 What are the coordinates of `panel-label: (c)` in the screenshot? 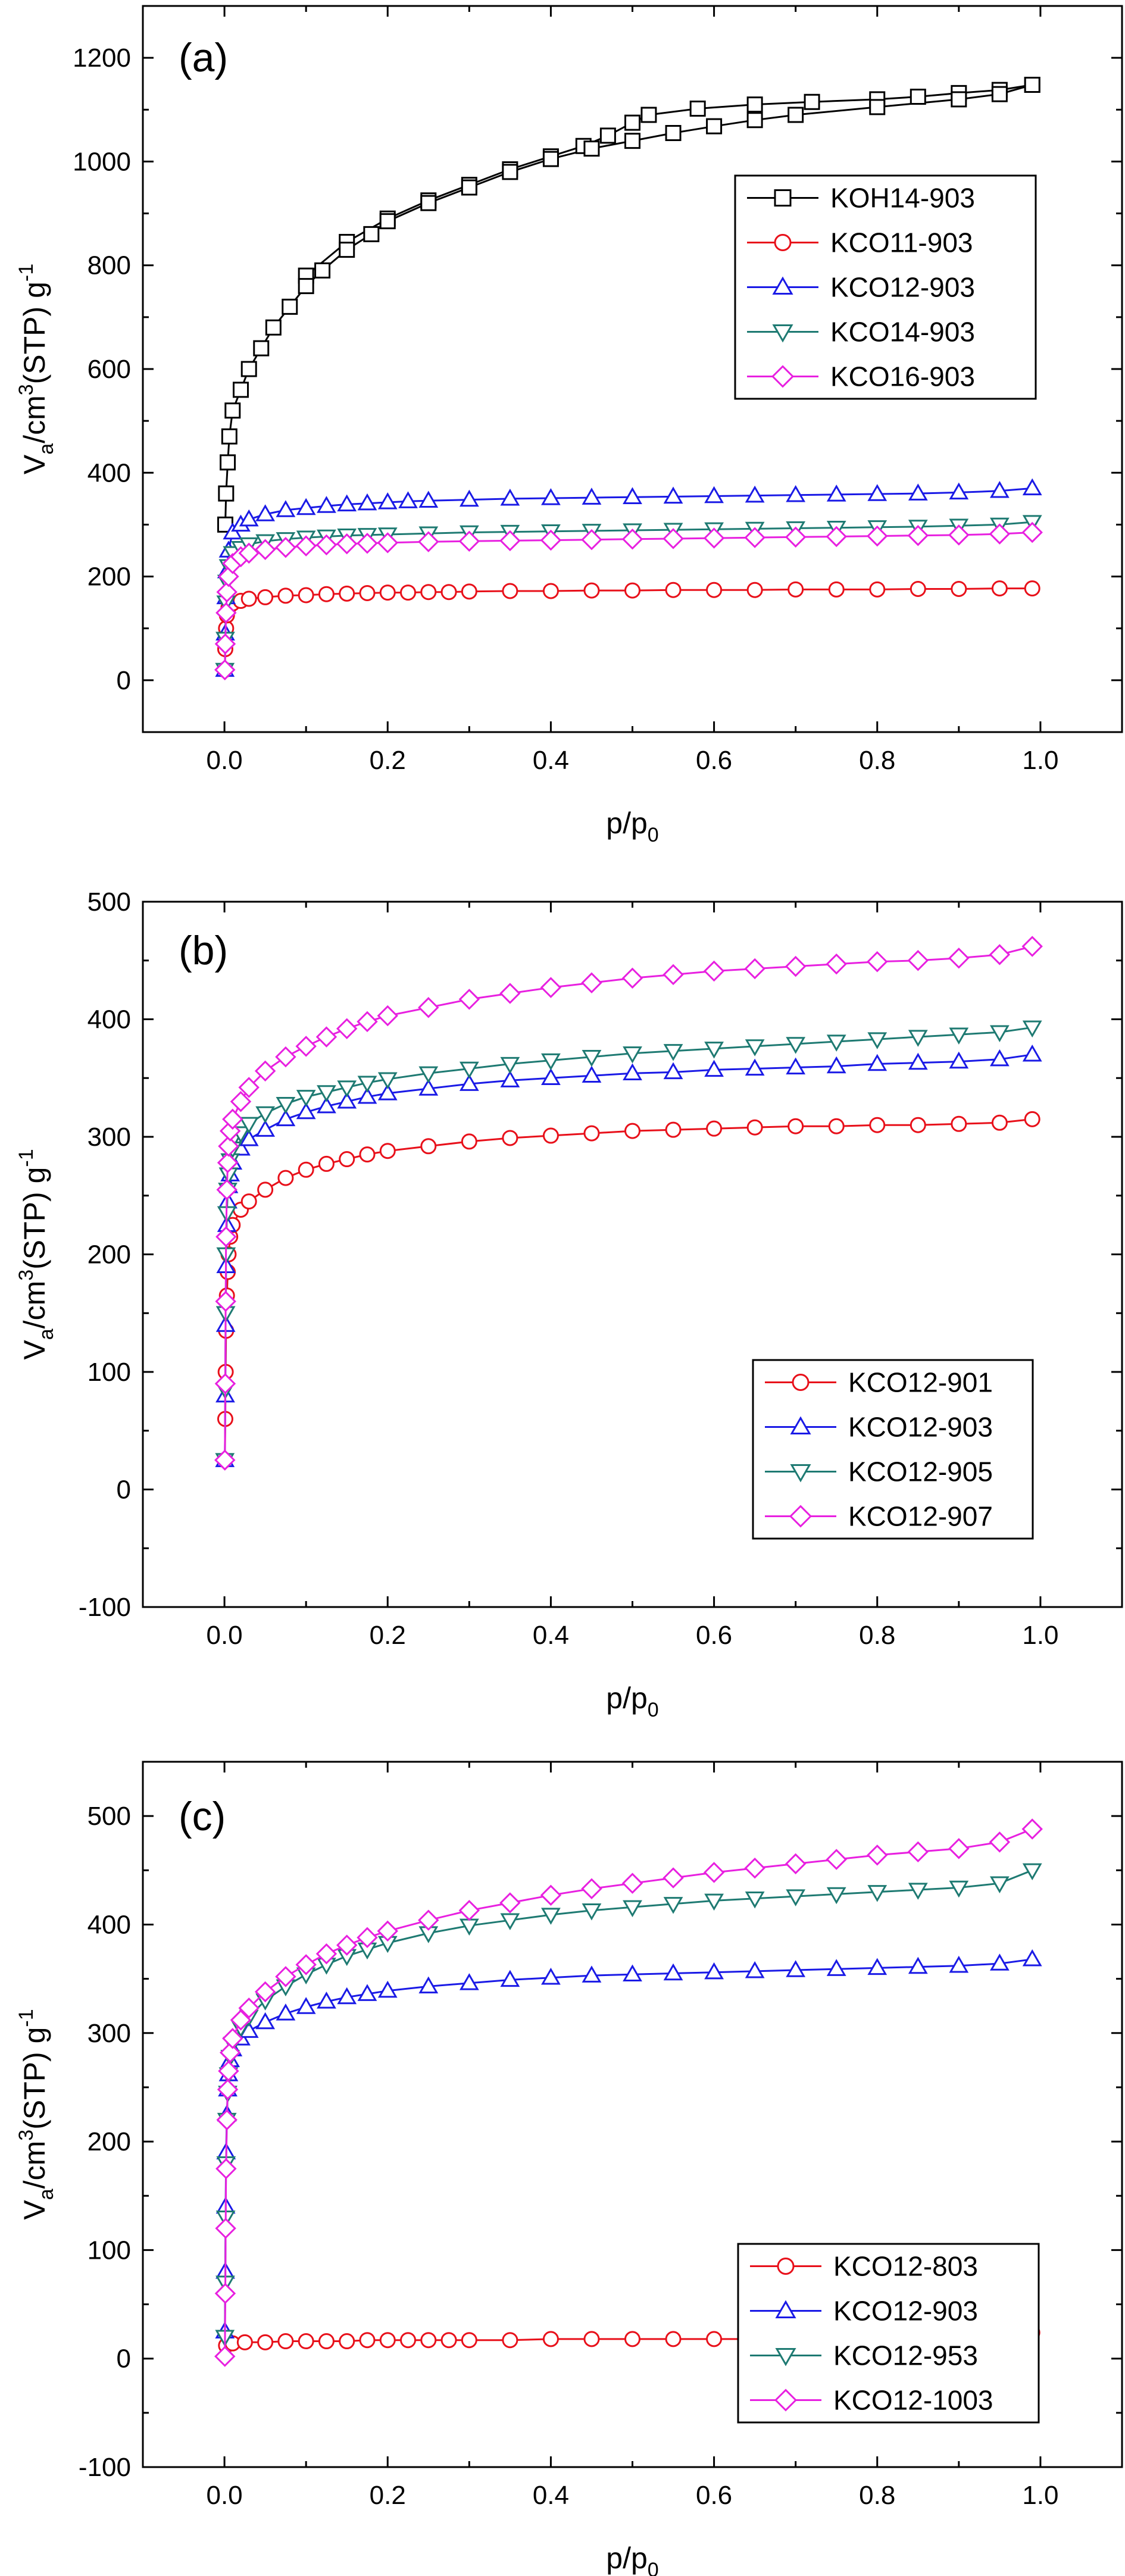 It's located at (202, 1816).